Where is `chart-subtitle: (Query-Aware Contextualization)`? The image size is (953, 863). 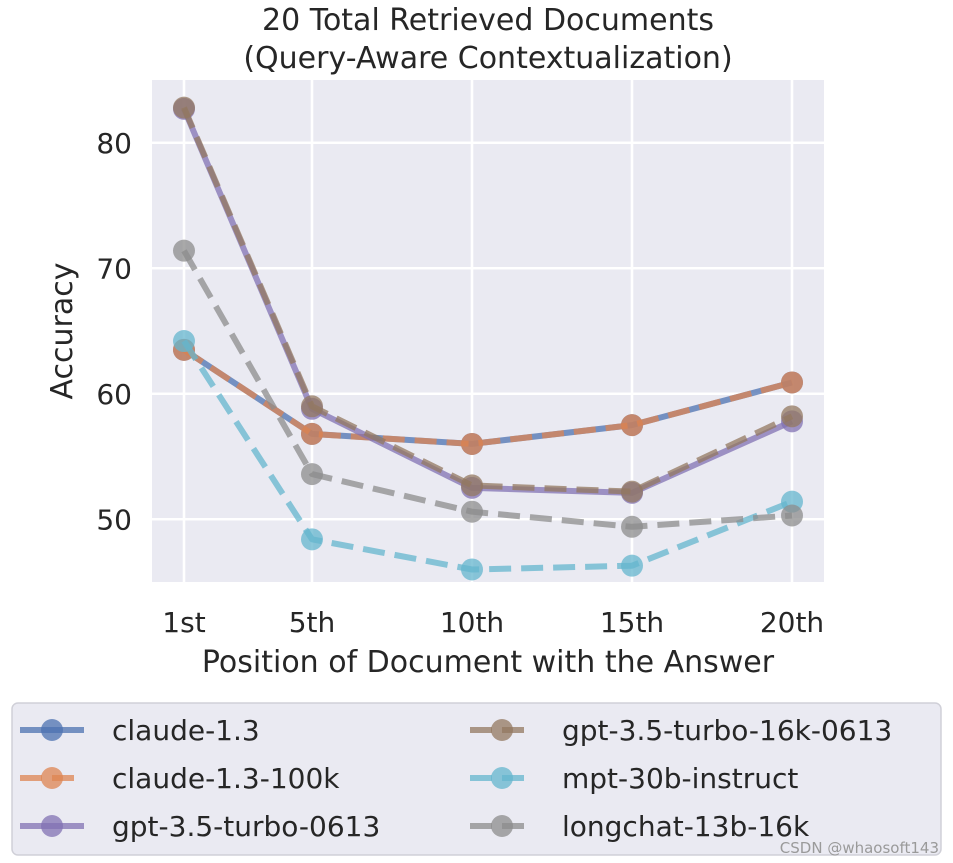
chart-subtitle: (Query-Aware Contextualization) is located at coordinates (487, 58).